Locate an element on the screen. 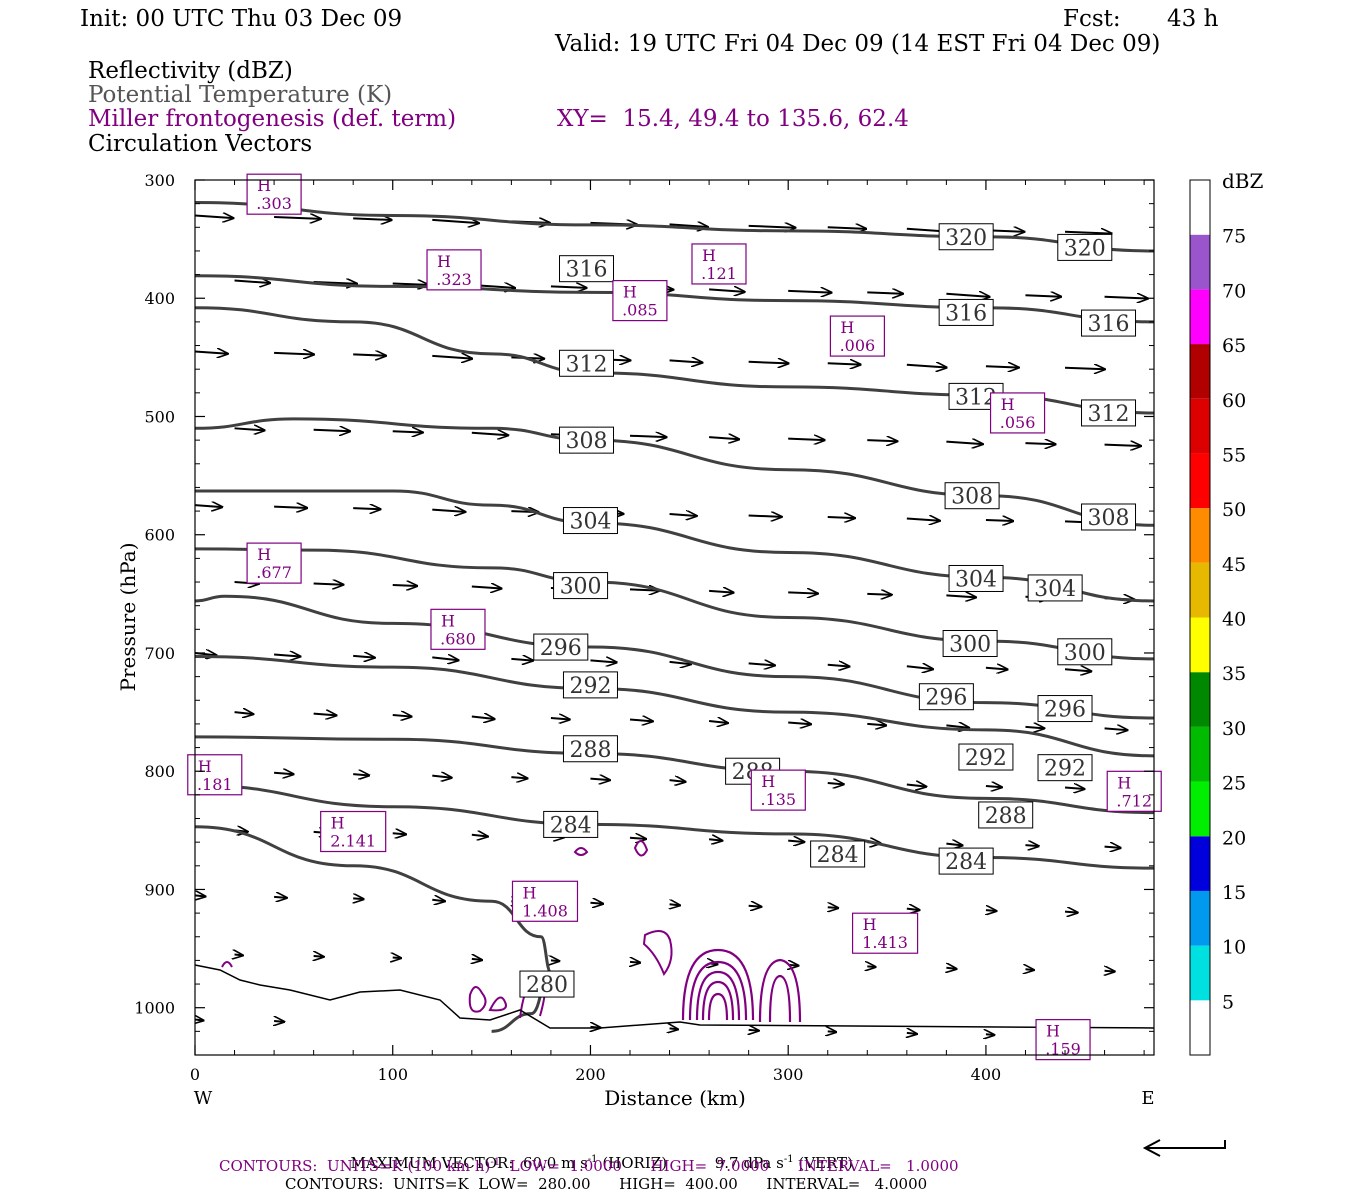 This screenshot has height=1200, width=1350. frontogenesis-max: H.085 is located at coordinates (640, 301).